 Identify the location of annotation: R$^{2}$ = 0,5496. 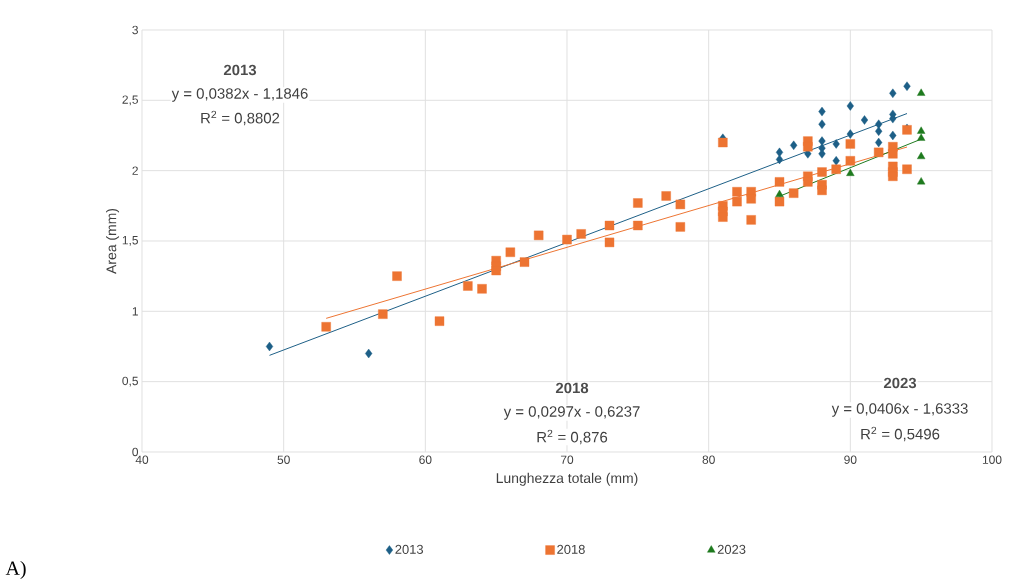
(900, 434).